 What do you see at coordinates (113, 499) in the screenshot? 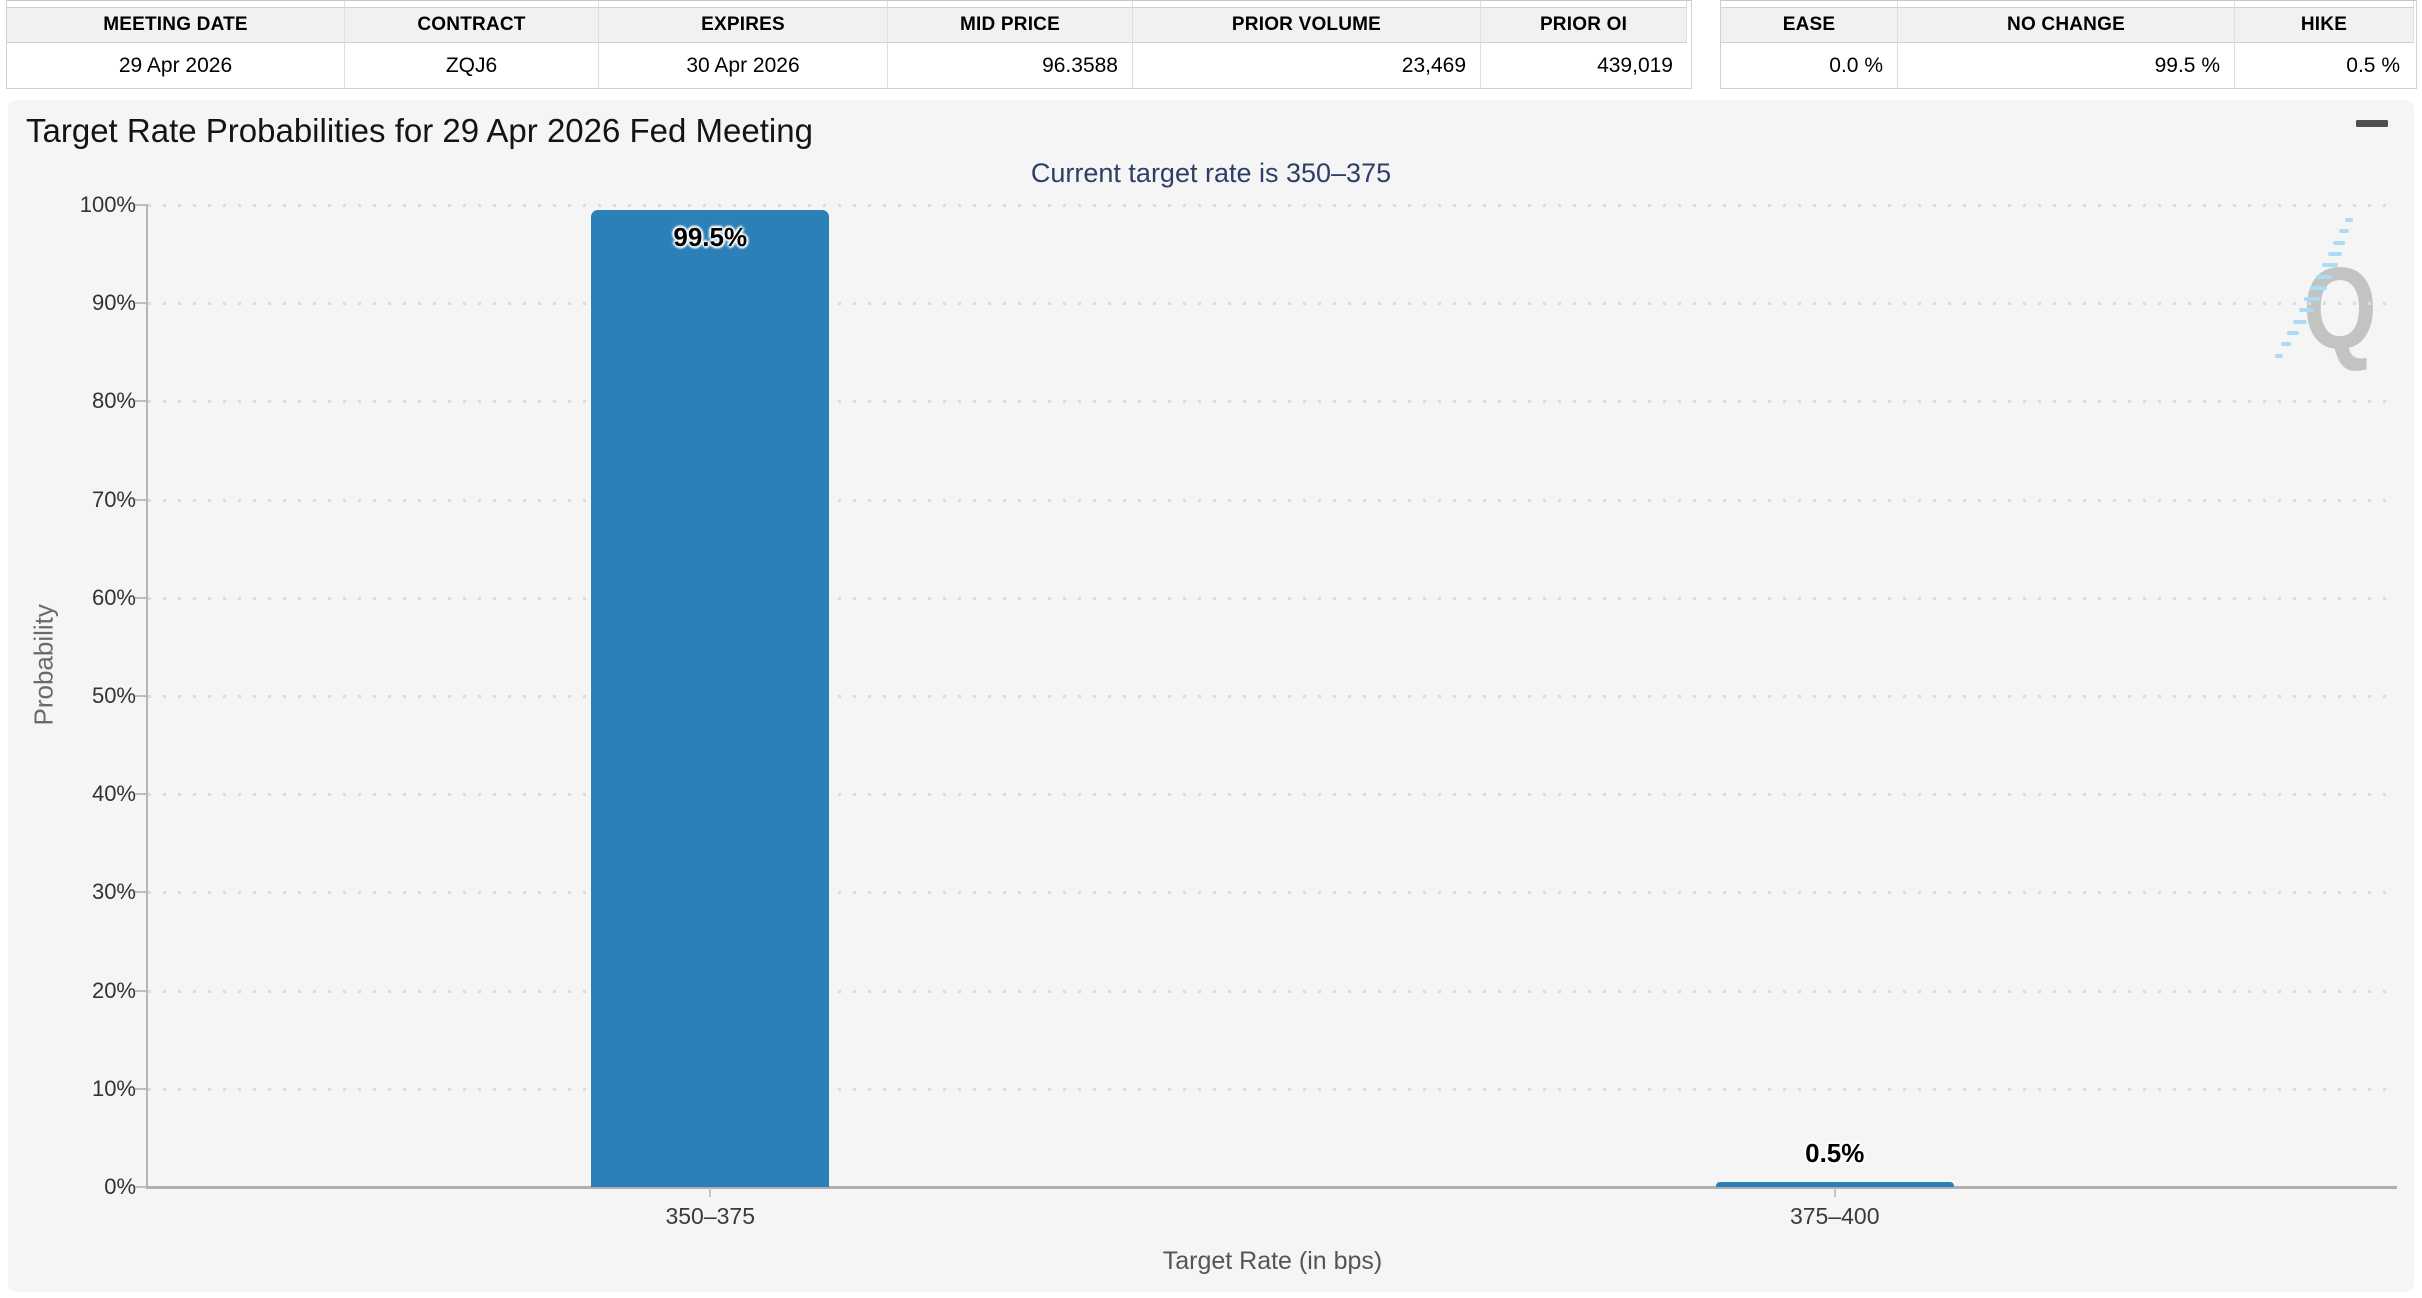
I see `y-tick-label-70: 70%` at bounding box center [113, 499].